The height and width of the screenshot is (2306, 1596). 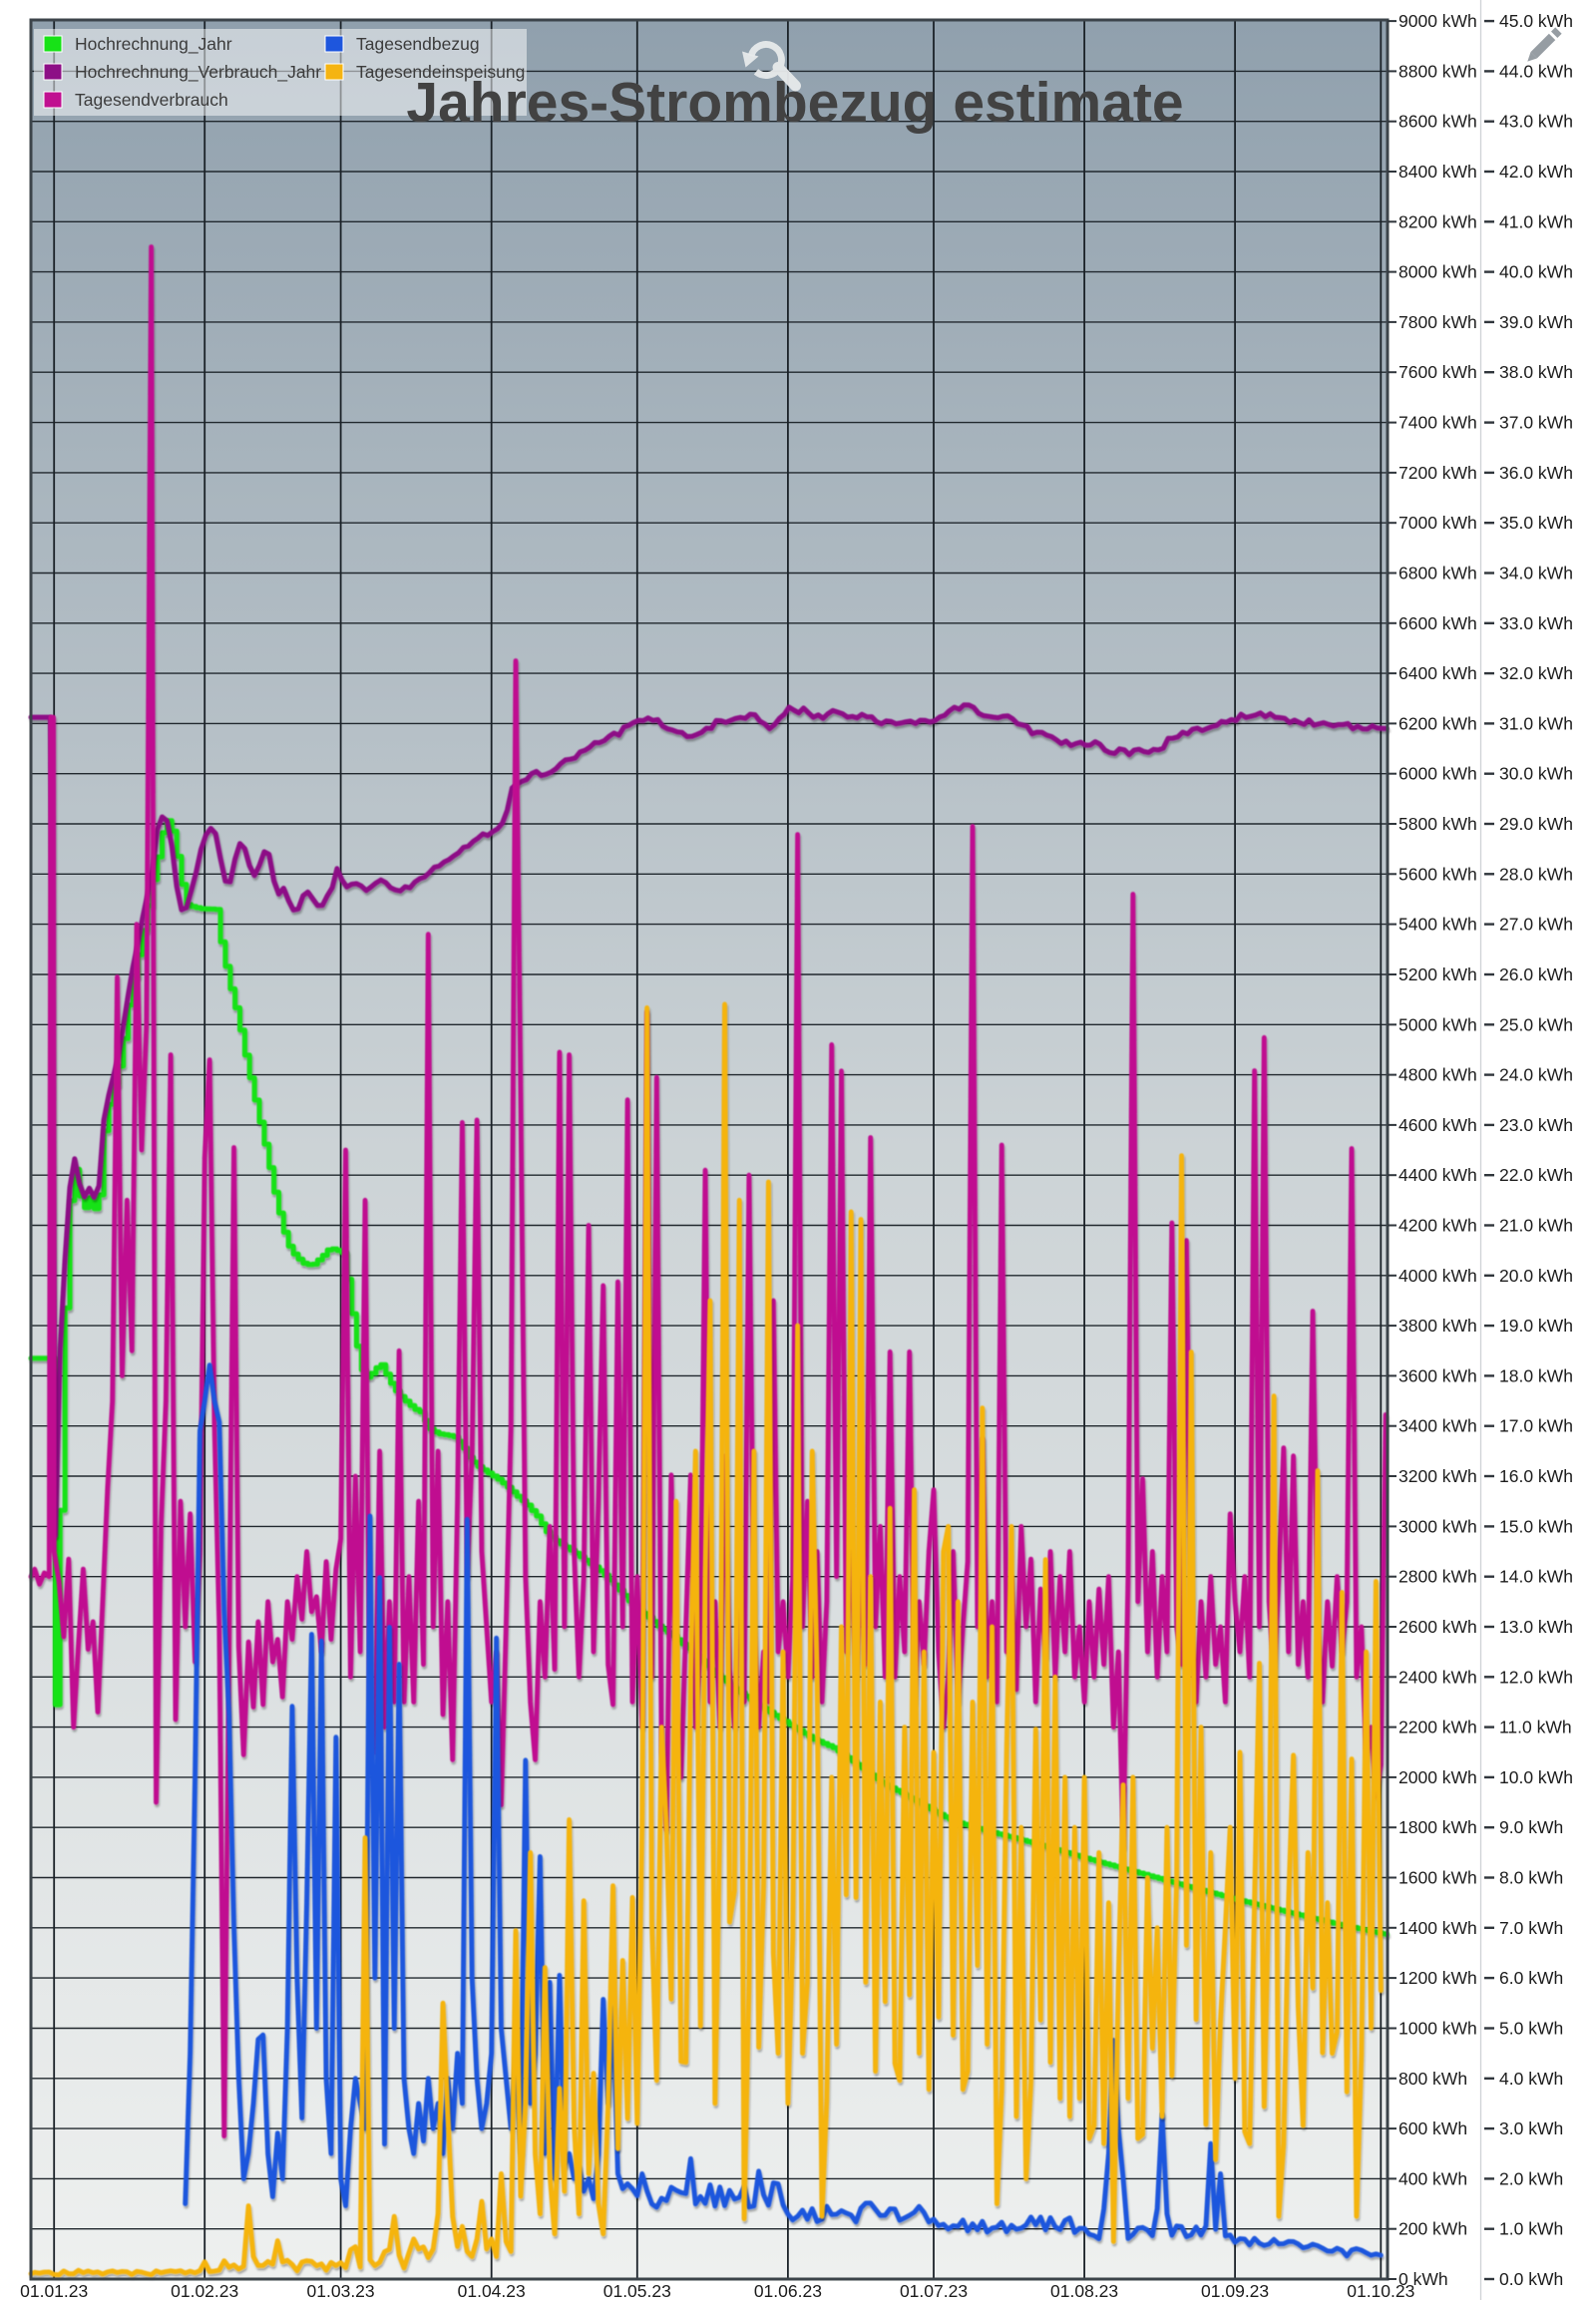 I want to click on svg-text: 01.06.23, so click(x=788, y=2291).